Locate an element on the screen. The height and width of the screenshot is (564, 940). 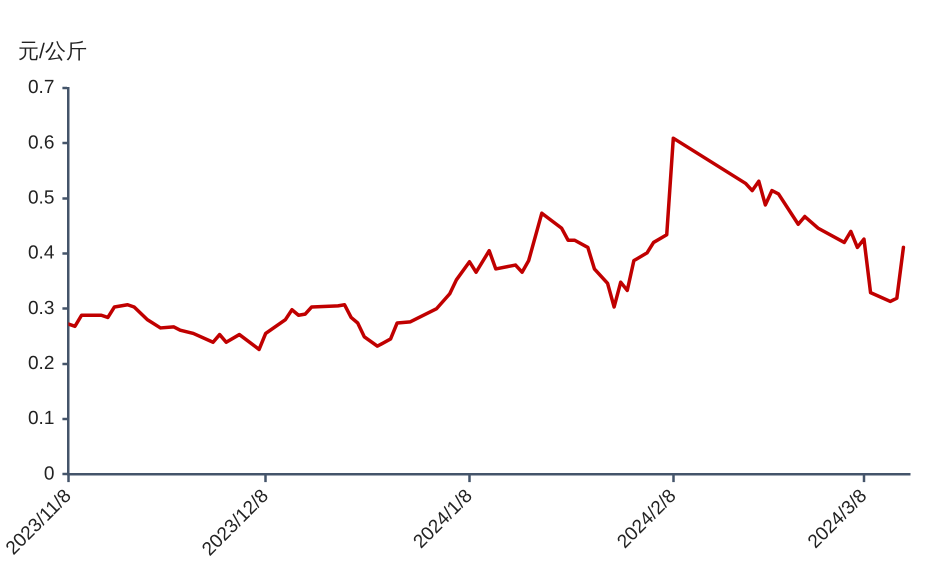
y-axis-title: 元/公斤 is located at coordinates (52, 51).